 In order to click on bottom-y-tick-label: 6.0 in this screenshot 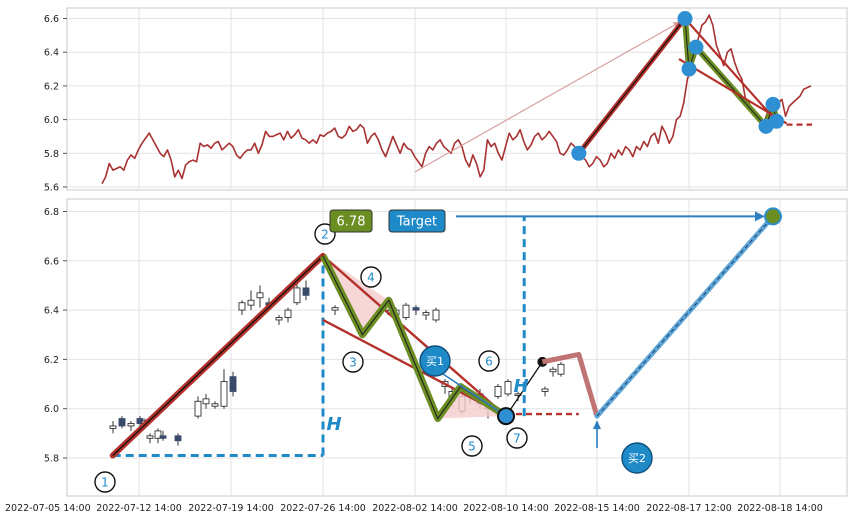, I will do `click(51, 409)`.